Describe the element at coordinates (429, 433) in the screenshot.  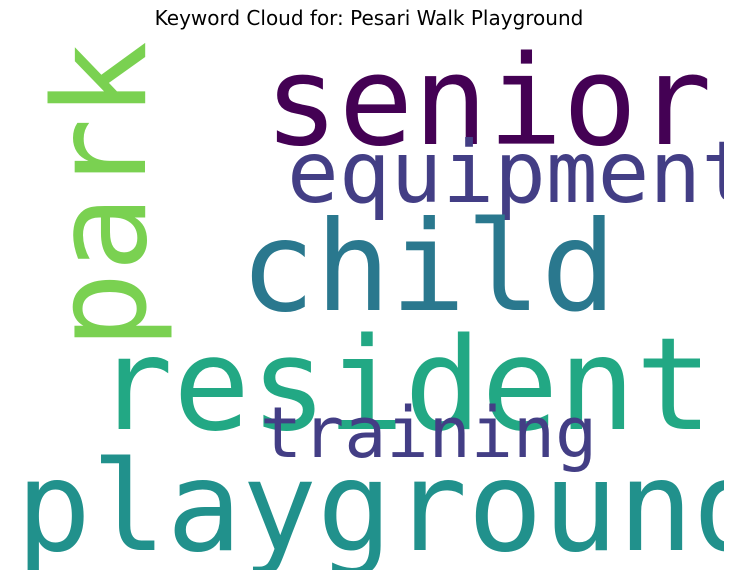
I see `word-training: training` at that location.